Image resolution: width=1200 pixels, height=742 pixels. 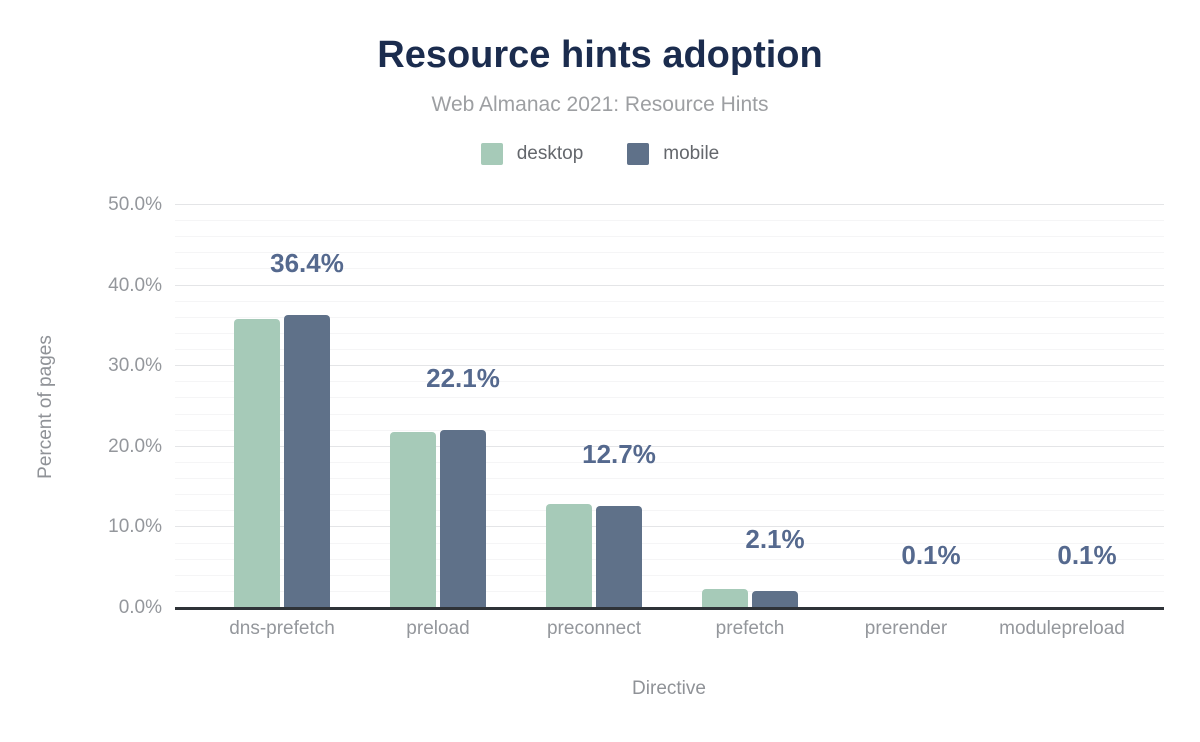 I want to click on legend-swatch-desktop, so click(x=491, y=154).